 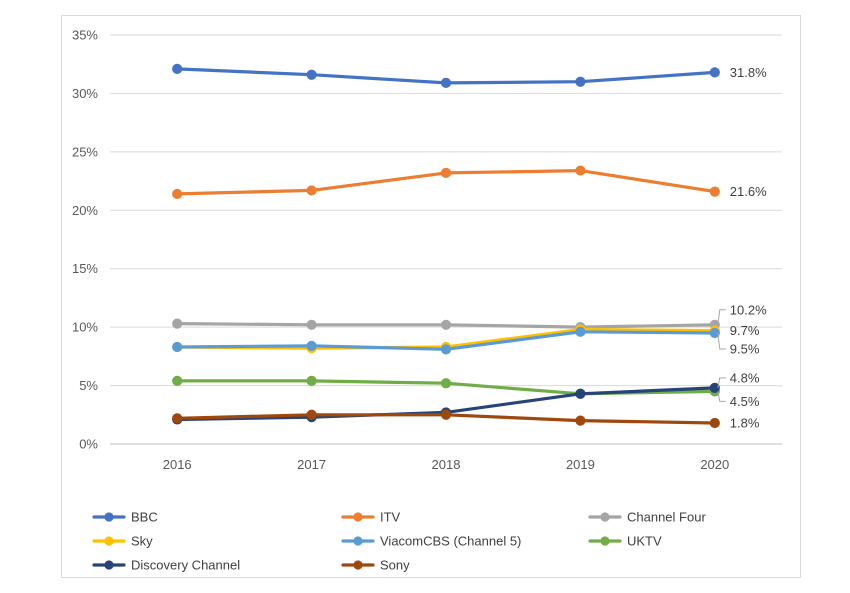 I want to click on legend-label: ITV, so click(x=390, y=517).